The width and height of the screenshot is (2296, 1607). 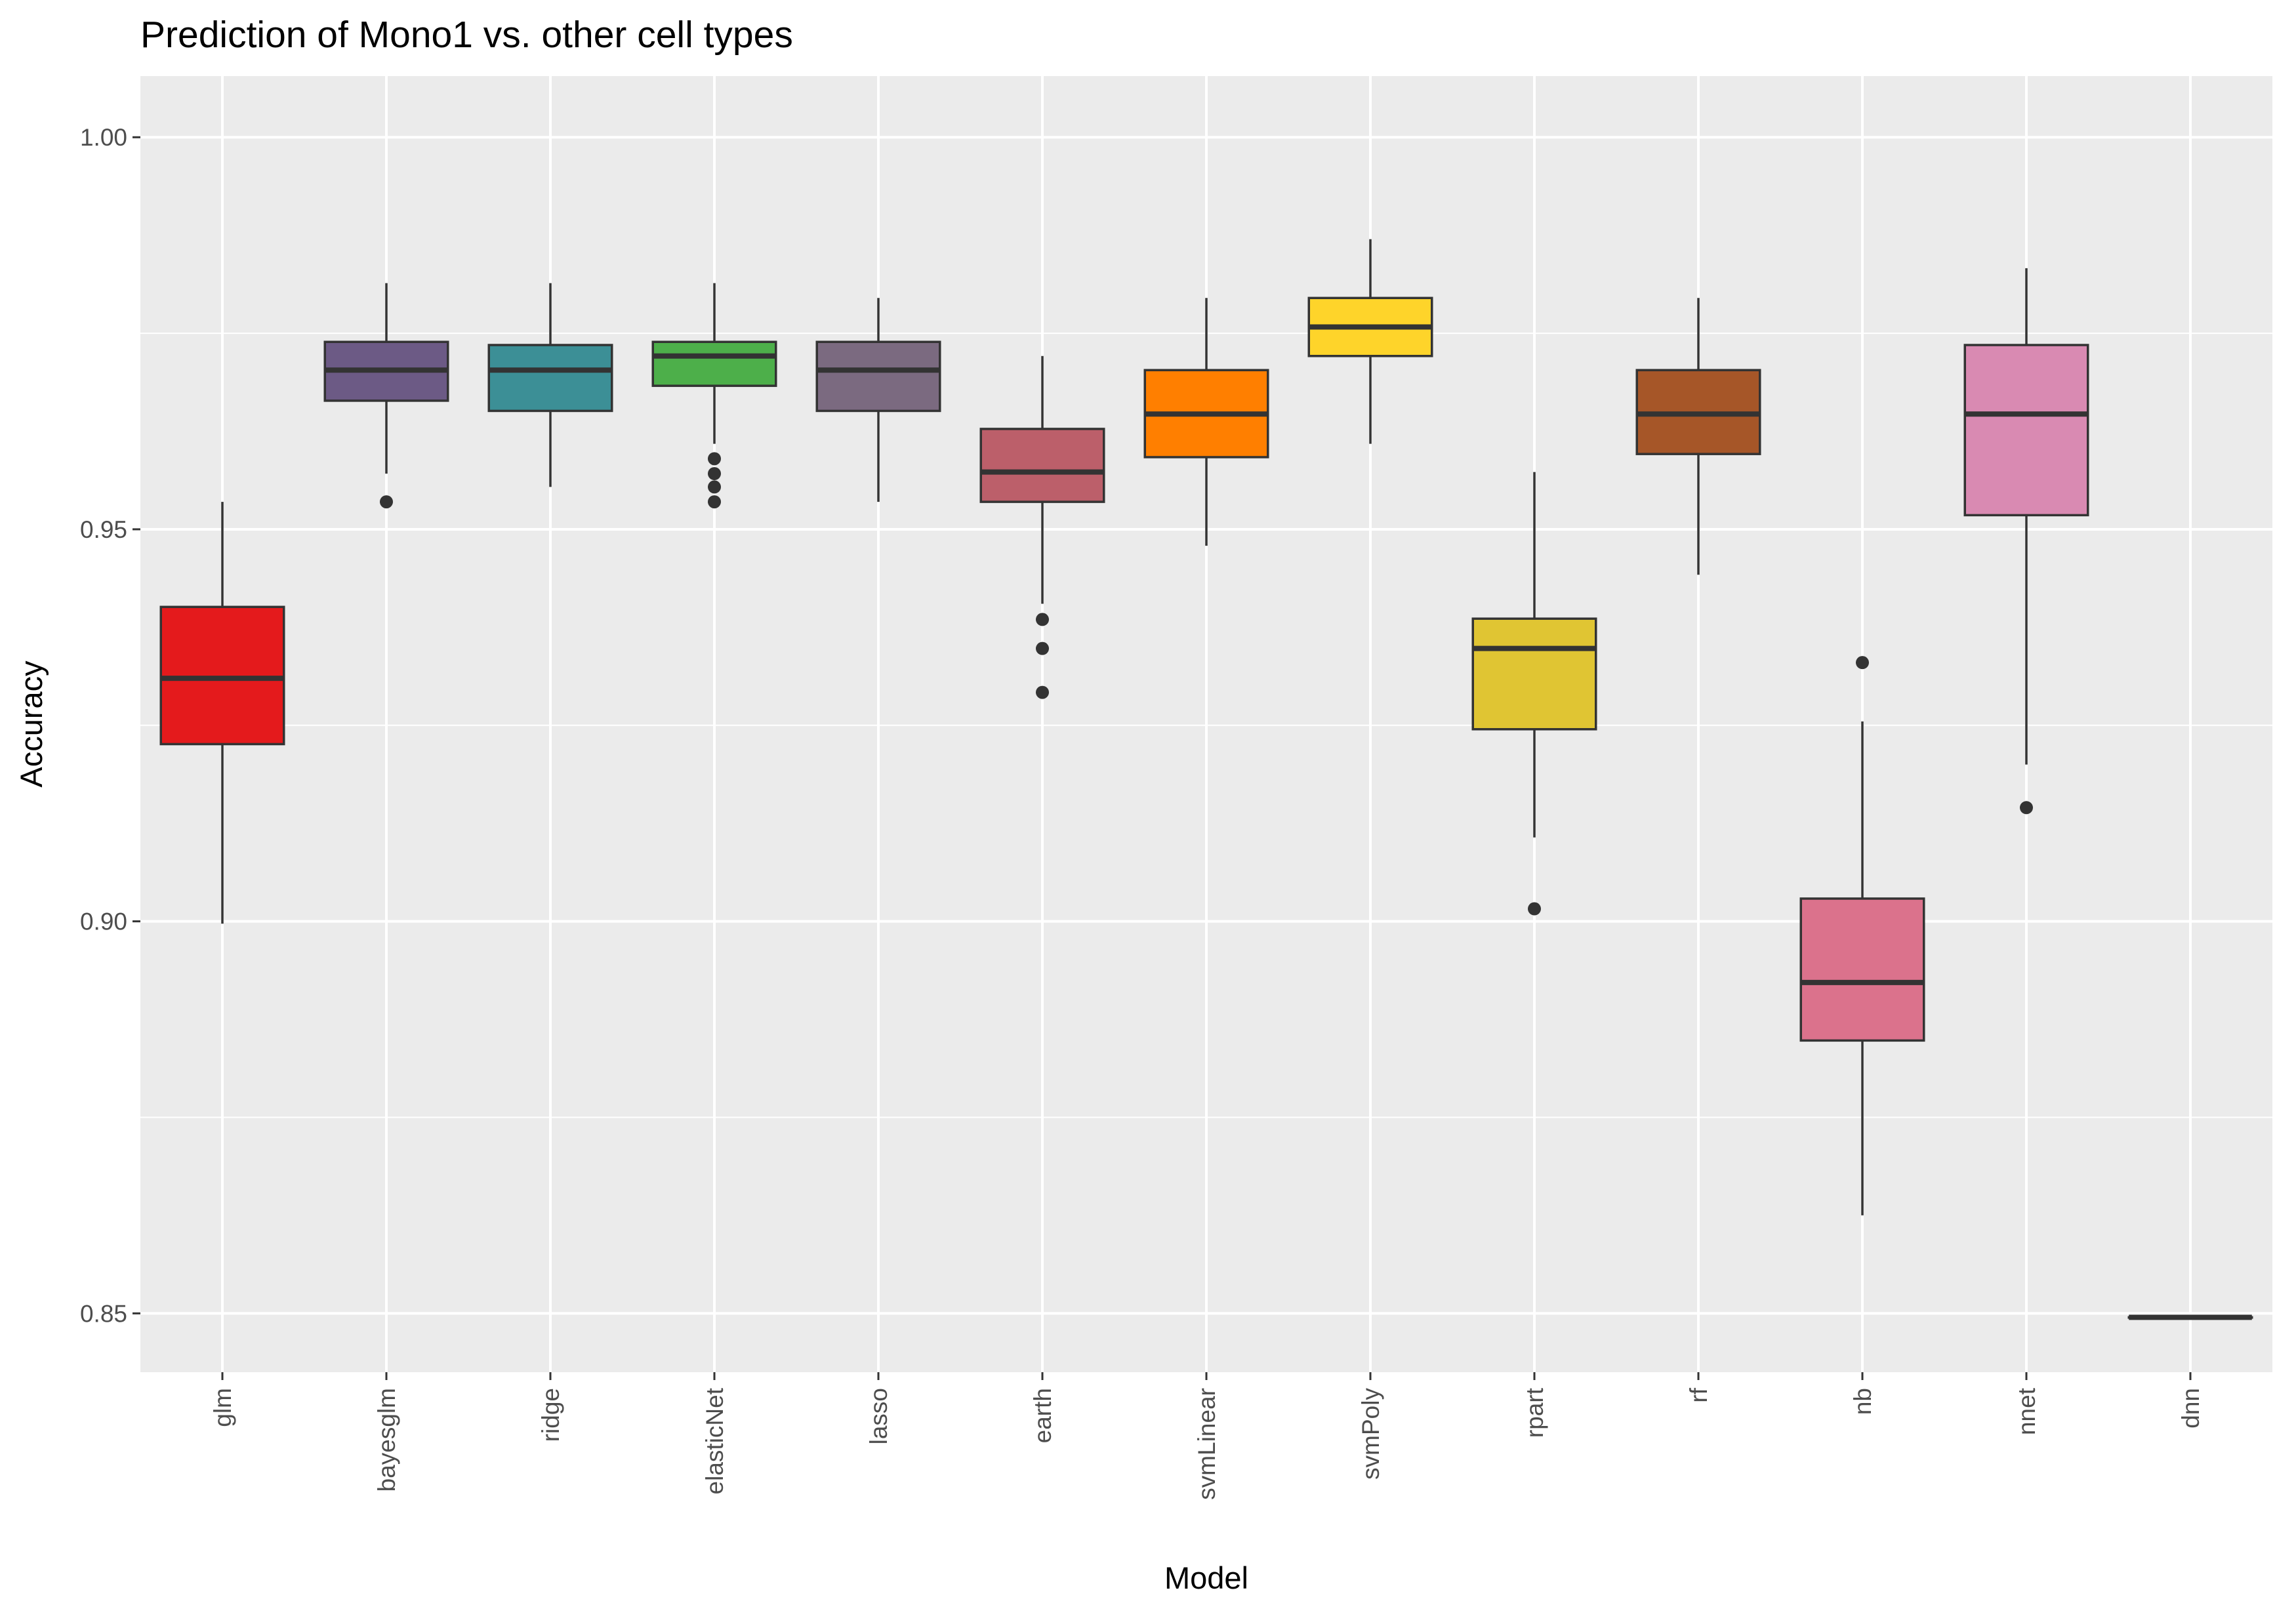 I want to click on box-nb, so click(x=1862, y=935).